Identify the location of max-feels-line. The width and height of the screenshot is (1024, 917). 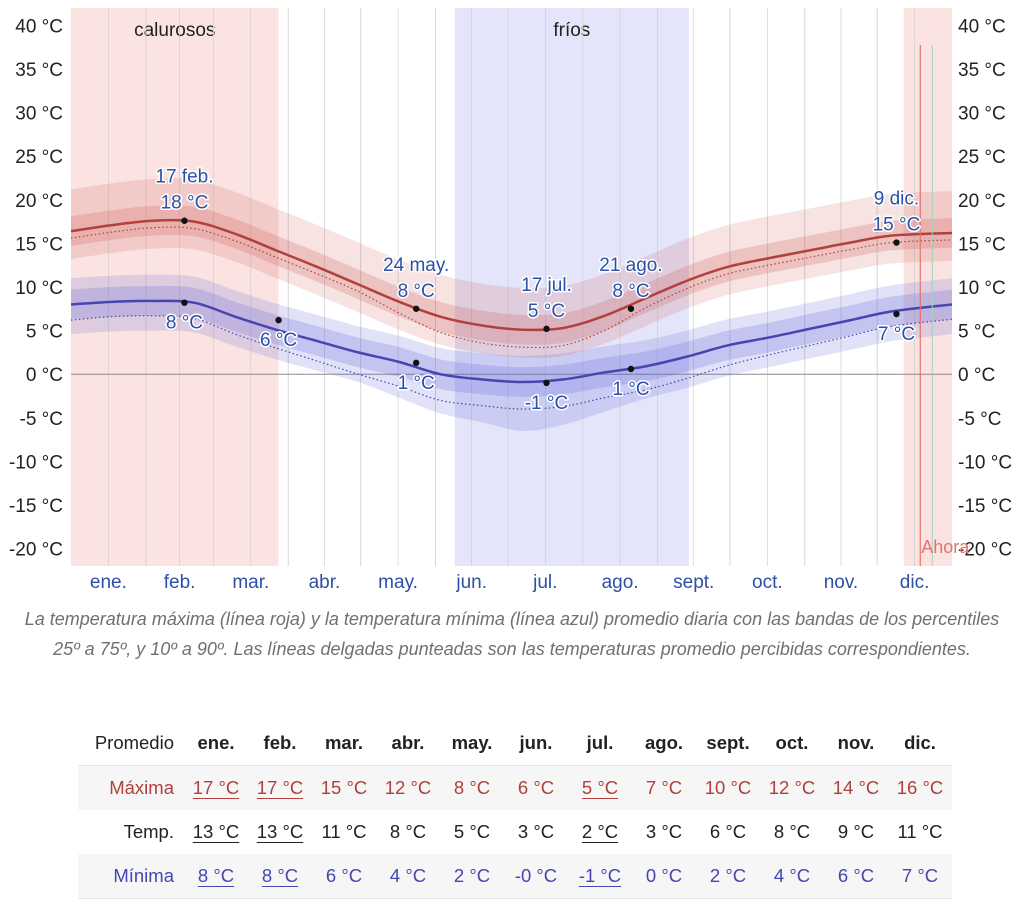
(511, 287).